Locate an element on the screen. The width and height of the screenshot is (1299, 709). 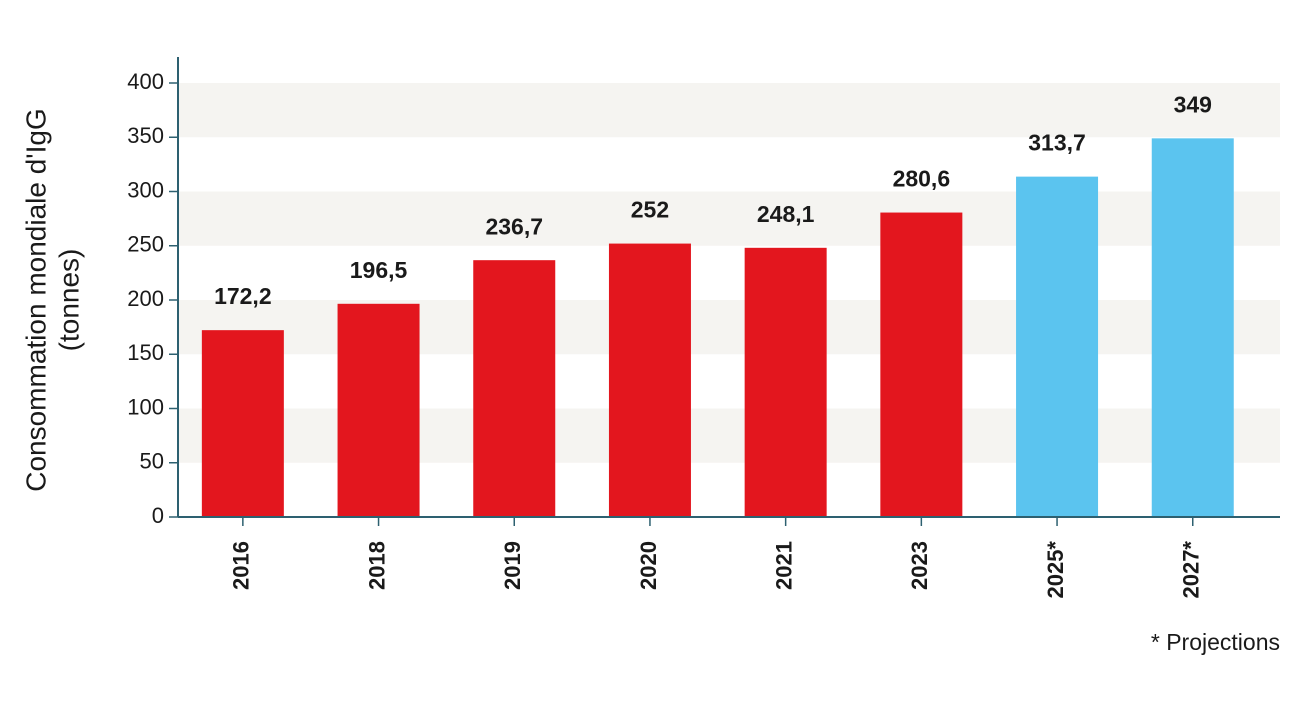
value-label: 313,7 is located at coordinates (1057, 143).